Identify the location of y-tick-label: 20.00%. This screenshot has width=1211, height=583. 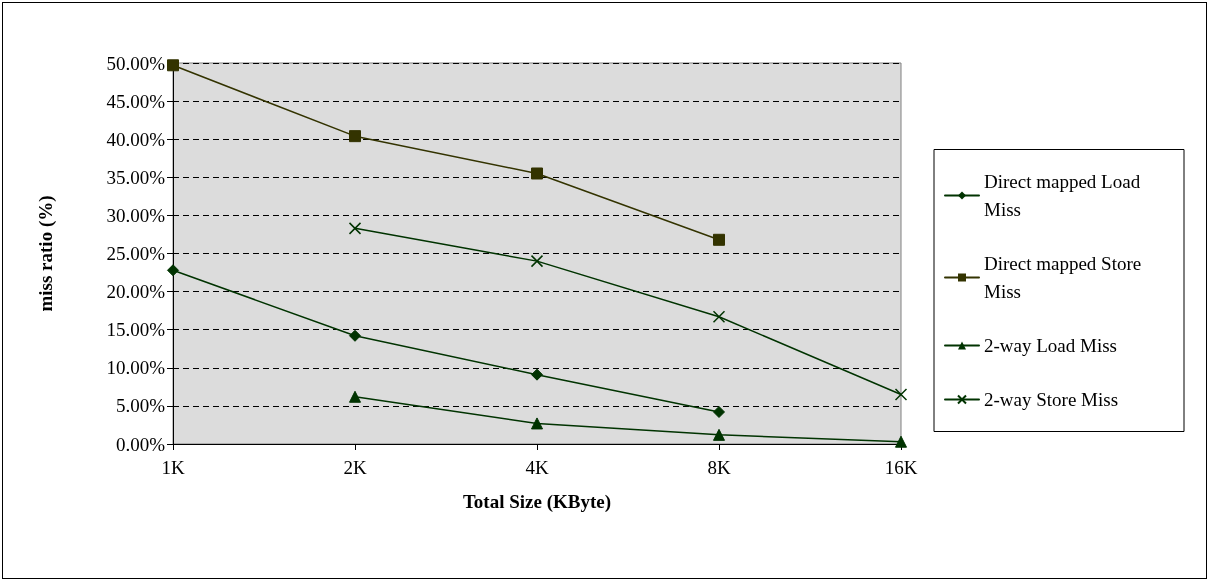
(136, 292).